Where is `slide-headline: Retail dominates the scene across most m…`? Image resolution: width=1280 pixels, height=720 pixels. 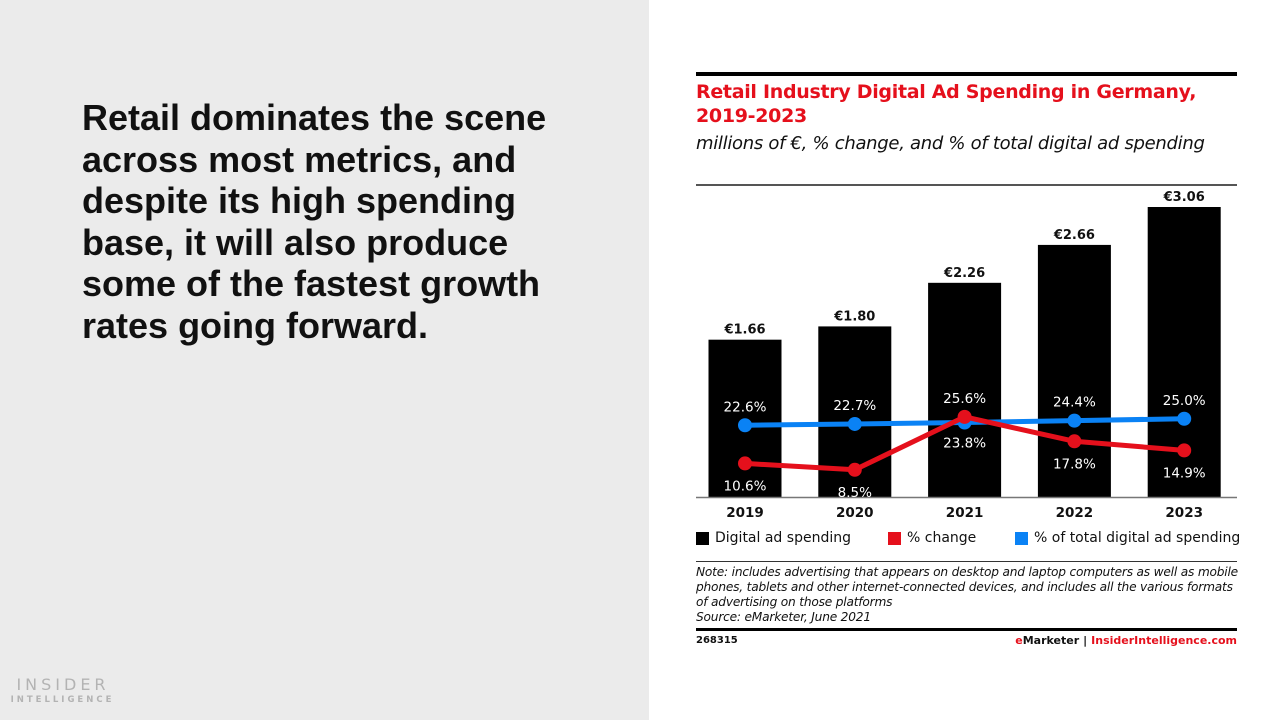 slide-headline: Retail dominates the scene across most m… is located at coordinates (314, 221).